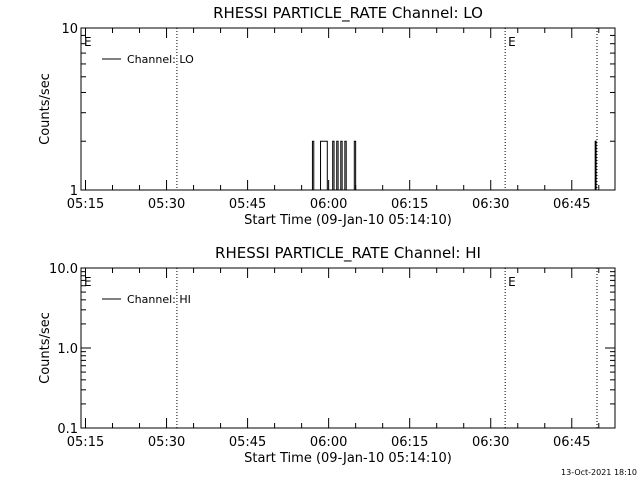  I want to click on footer-timestamp: 13-Oct-2021 18:10, so click(599, 472).